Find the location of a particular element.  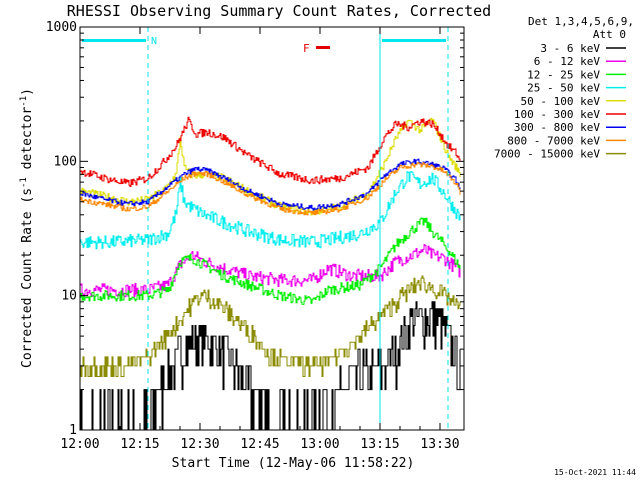

y-tick-label: 1 is located at coordinates (73, 430).